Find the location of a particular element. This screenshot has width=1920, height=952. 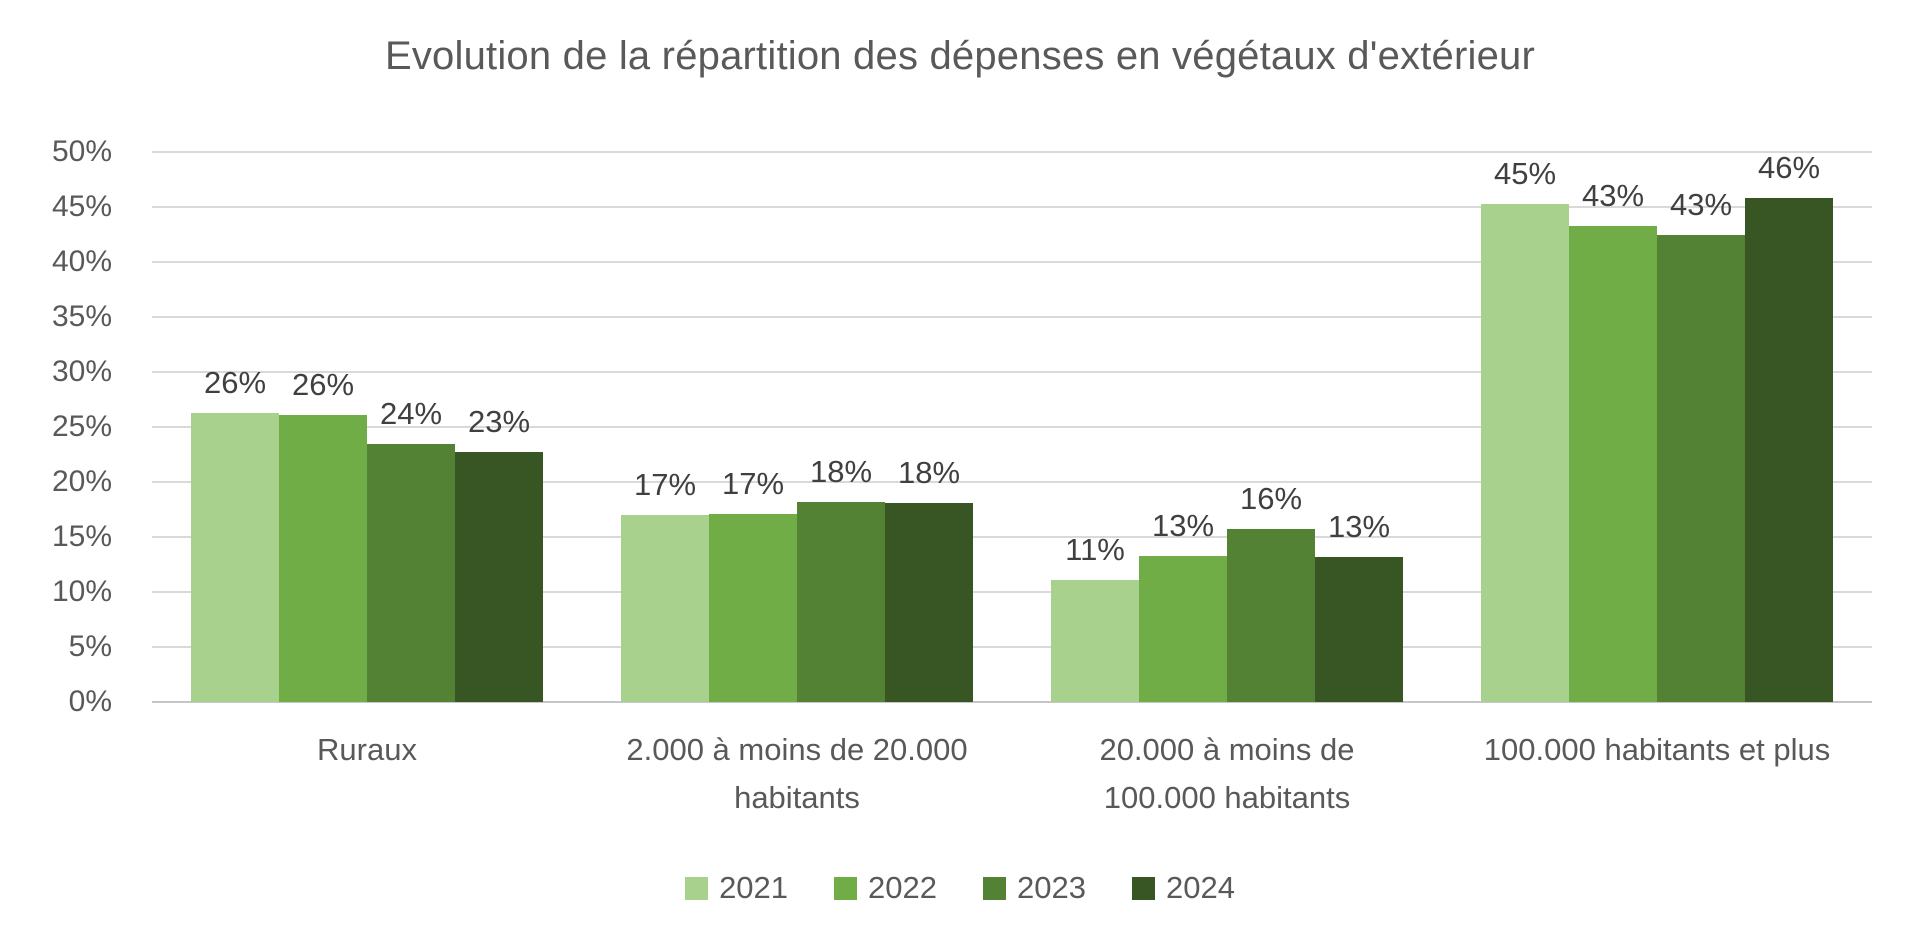

bar-slot: 45% is located at coordinates (1525, 427).